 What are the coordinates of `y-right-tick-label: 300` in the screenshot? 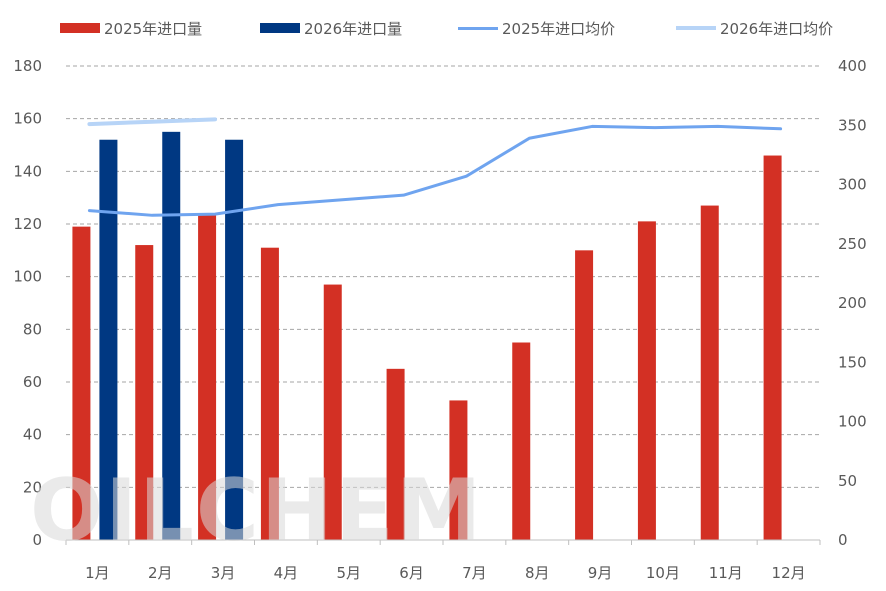 It's located at (852, 185).